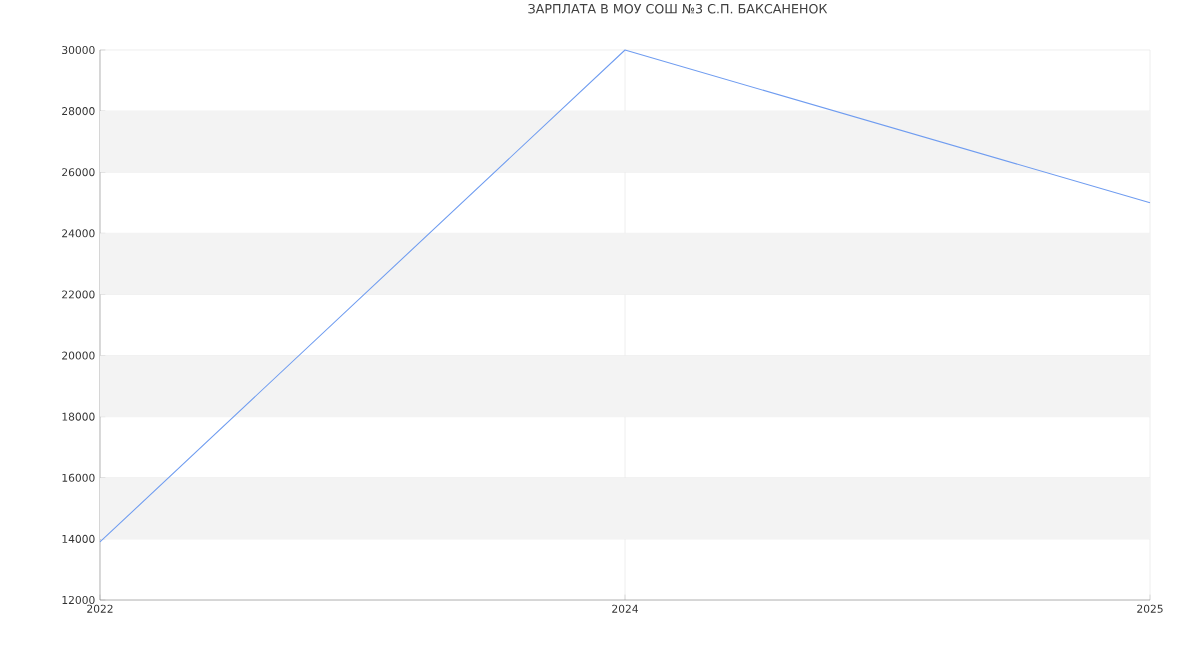  Describe the element at coordinates (78, 294) in the screenshot. I see `y-tick-label: 22000` at that location.